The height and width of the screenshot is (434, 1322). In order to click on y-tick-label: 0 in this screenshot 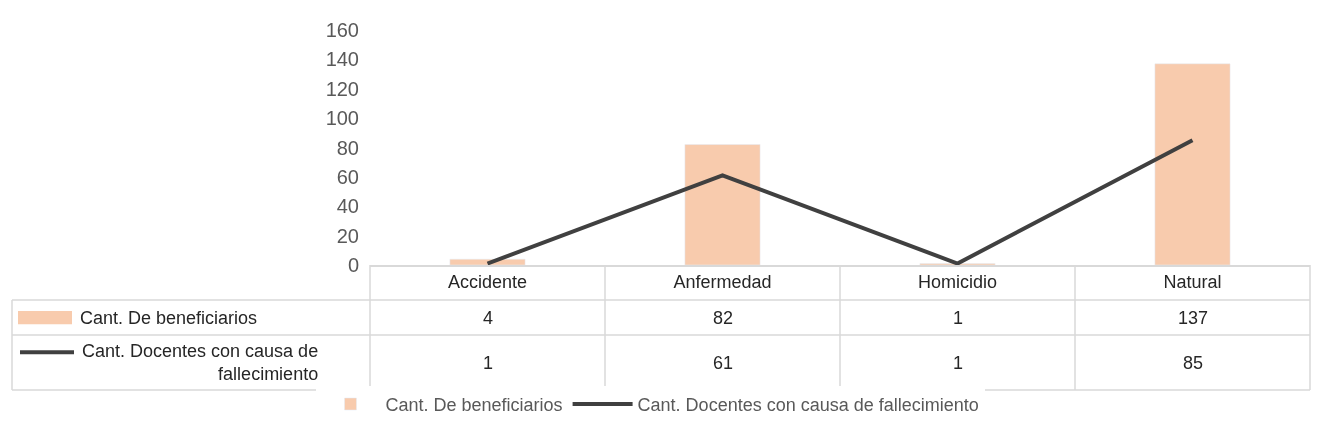, I will do `click(353, 265)`.